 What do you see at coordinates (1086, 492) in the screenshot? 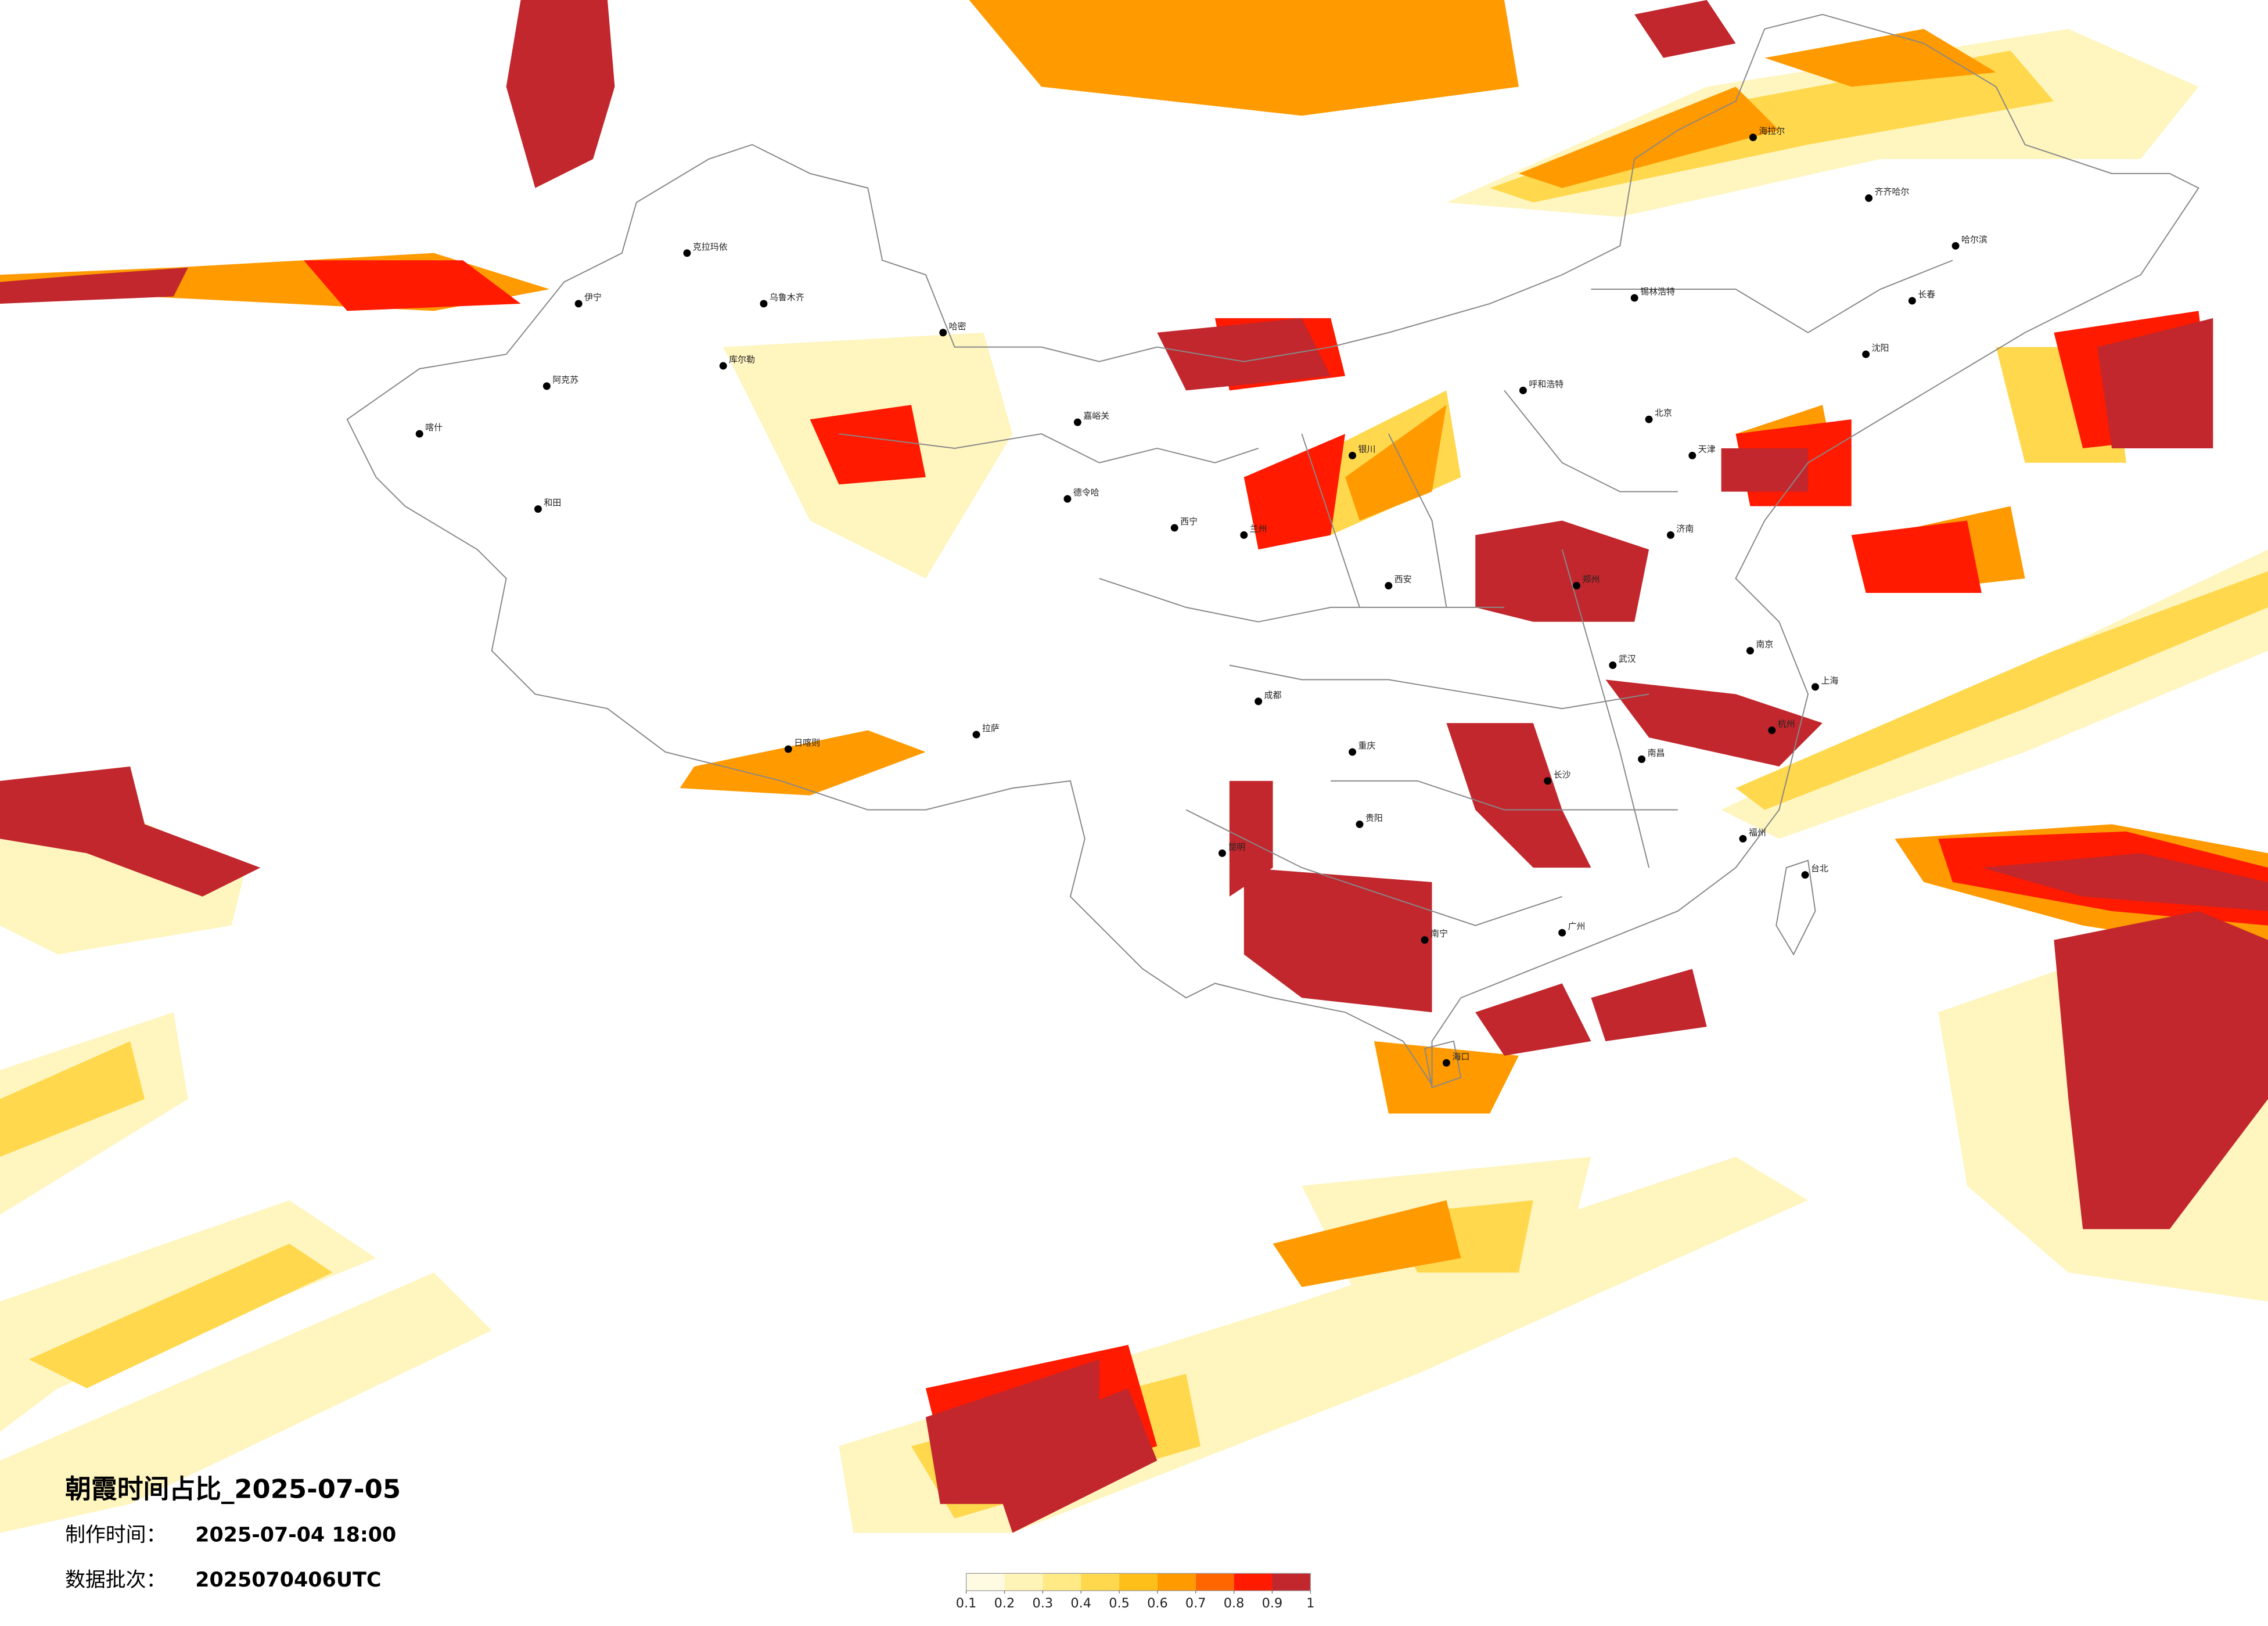
I see `city-label: 德令哈` at bounding box center [1086, 492].